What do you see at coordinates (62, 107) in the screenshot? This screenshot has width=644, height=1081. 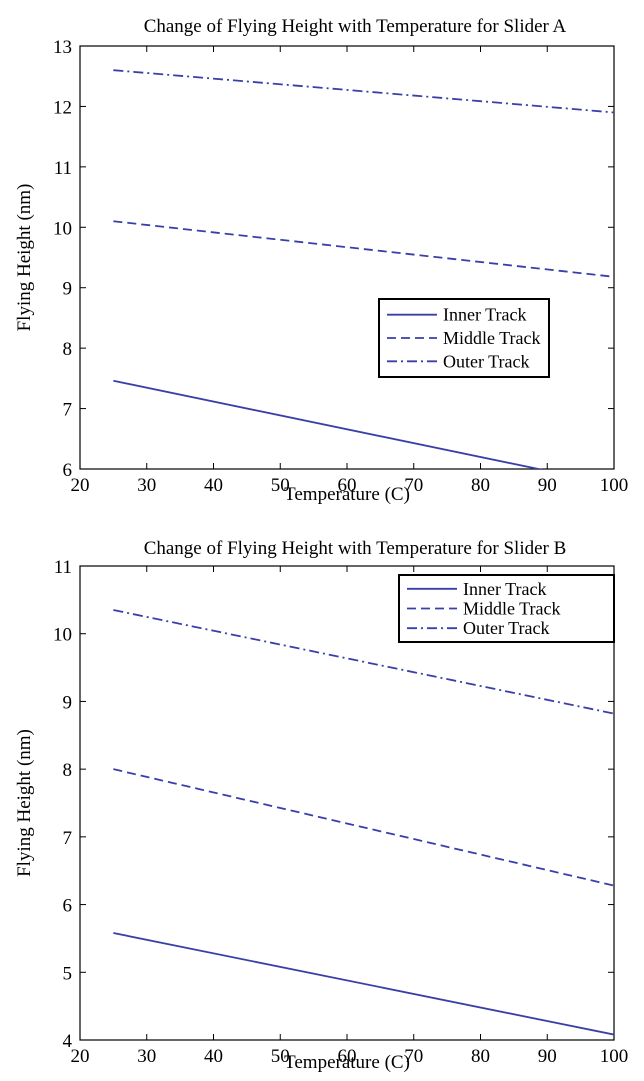 I see `y-tick-label: 12` at bounding box center [62, 107].